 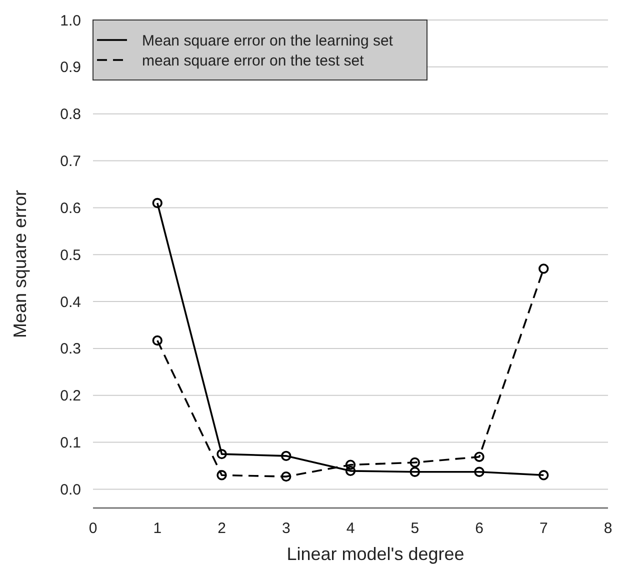 I want to click on x-tick-label: 5, so click(x=415, y=528).